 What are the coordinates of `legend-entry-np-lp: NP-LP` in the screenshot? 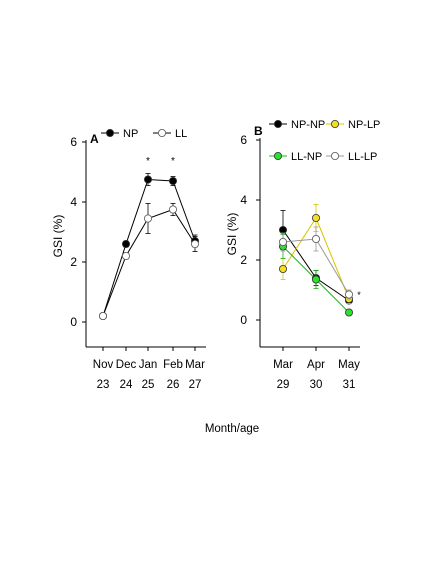 It's located at (353, 125).